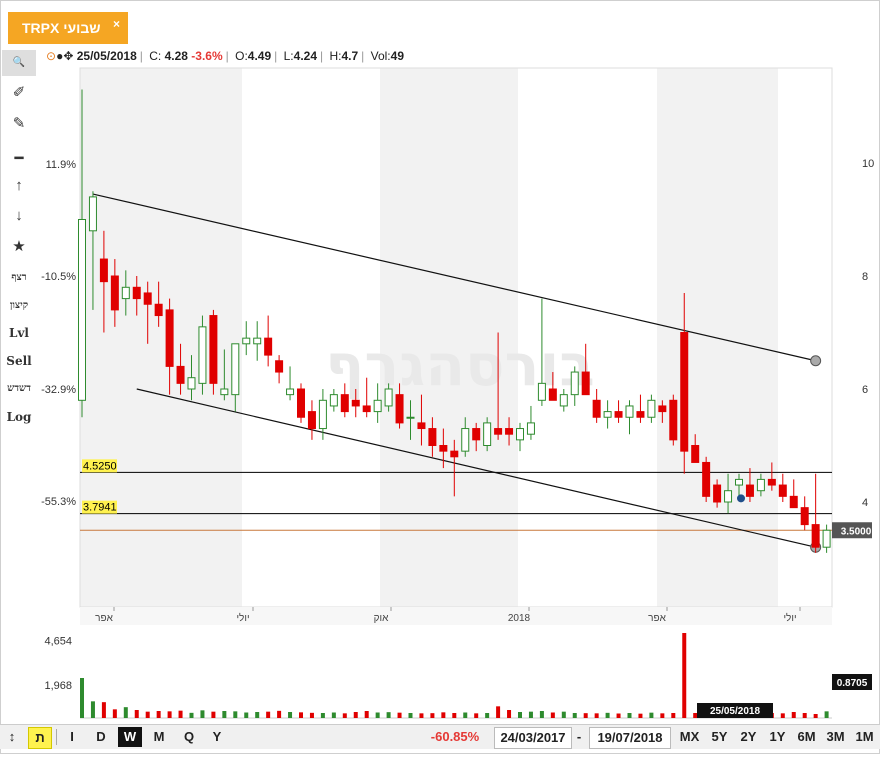  I want to click on range-mx-button: MX, so click(689, 736).